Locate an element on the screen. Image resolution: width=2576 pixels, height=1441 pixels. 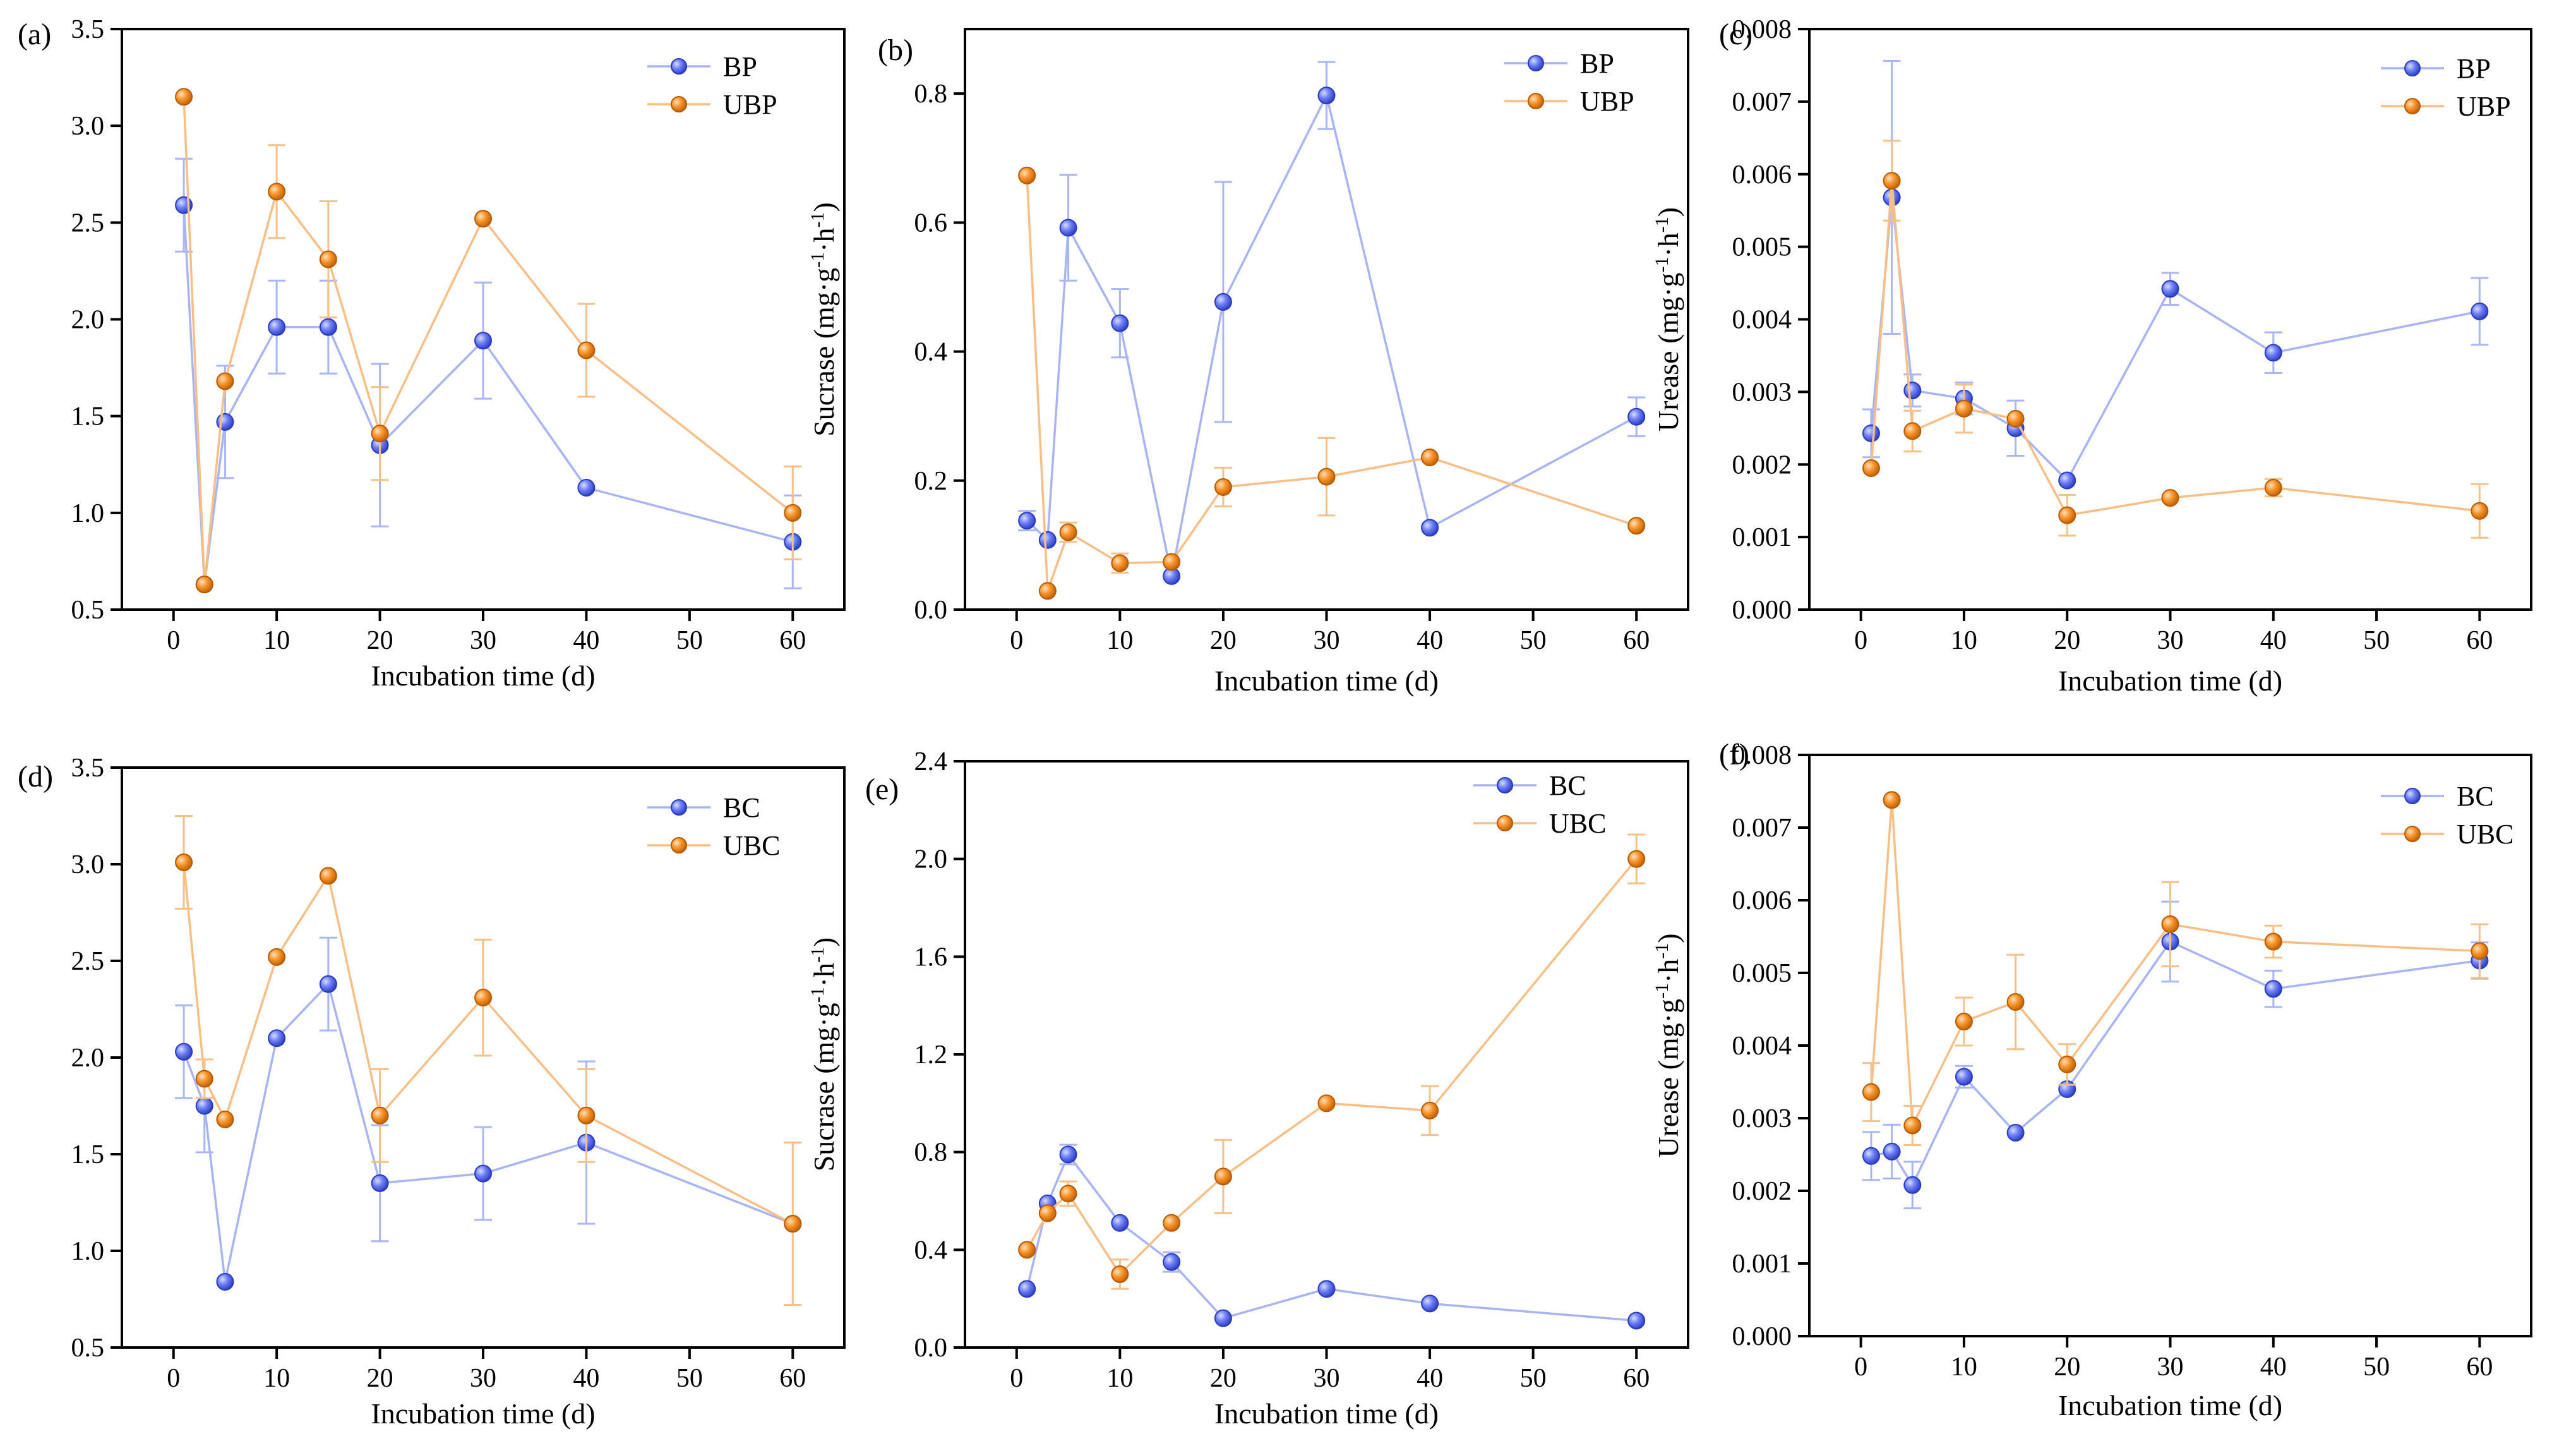
y-tick-label: 0.8 is located at coordinates (931, 1152).